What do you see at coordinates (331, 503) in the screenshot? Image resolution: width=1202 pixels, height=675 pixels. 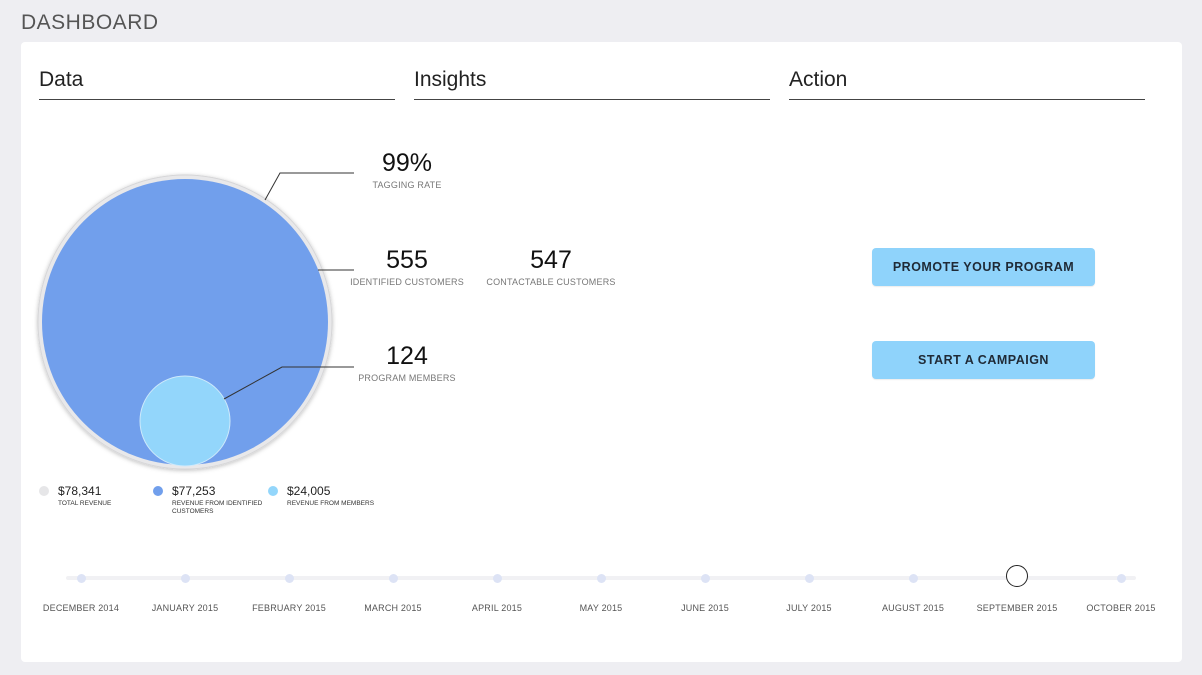 I see `legend-label-member-revenue: REVENUE FROM MEMBERS` at bounding box center [331, 503].